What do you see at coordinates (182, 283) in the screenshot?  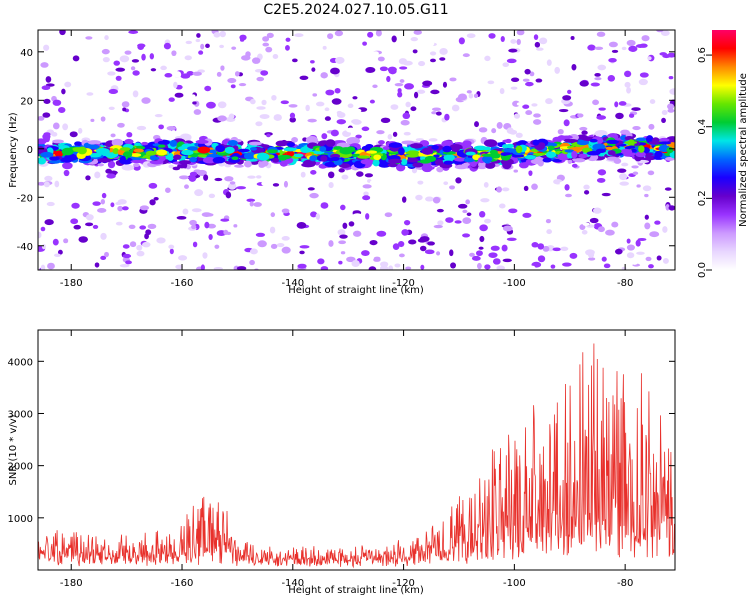 I see `spectrogram-x-tick-label: -160` at bounding box center [182, 283].